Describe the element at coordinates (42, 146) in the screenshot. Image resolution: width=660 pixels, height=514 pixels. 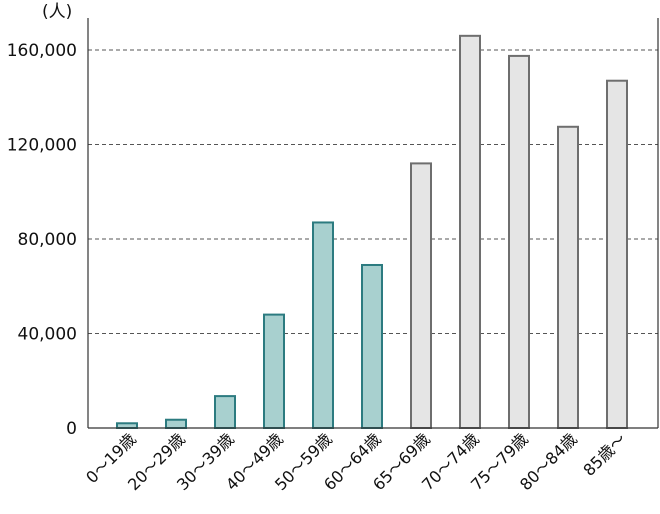
I see `y-tick-label: 120,000` at that location.